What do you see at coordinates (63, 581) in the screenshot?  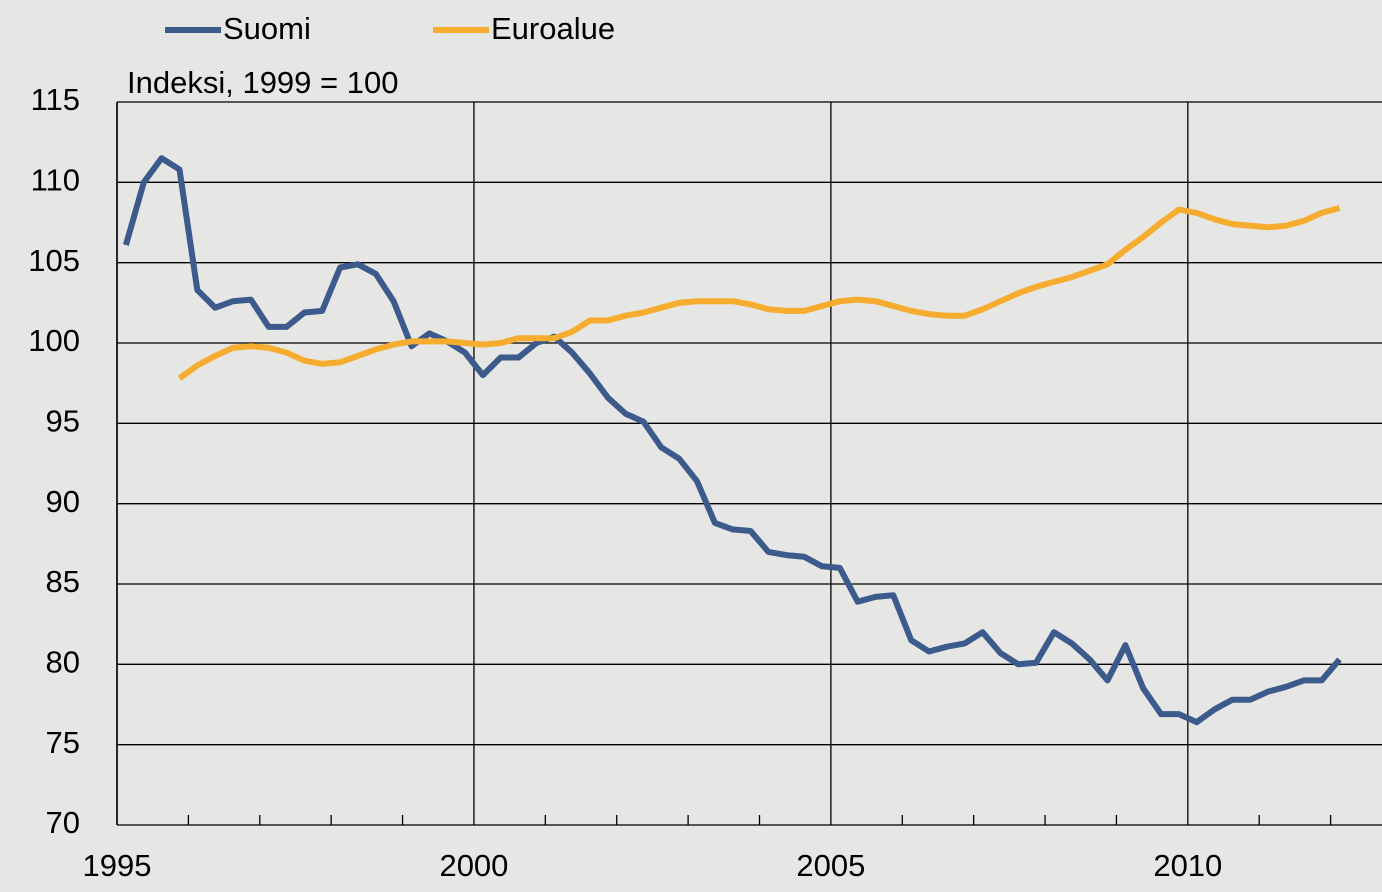 I see `y-tick-label: 85` at bounding box center [63, 581].